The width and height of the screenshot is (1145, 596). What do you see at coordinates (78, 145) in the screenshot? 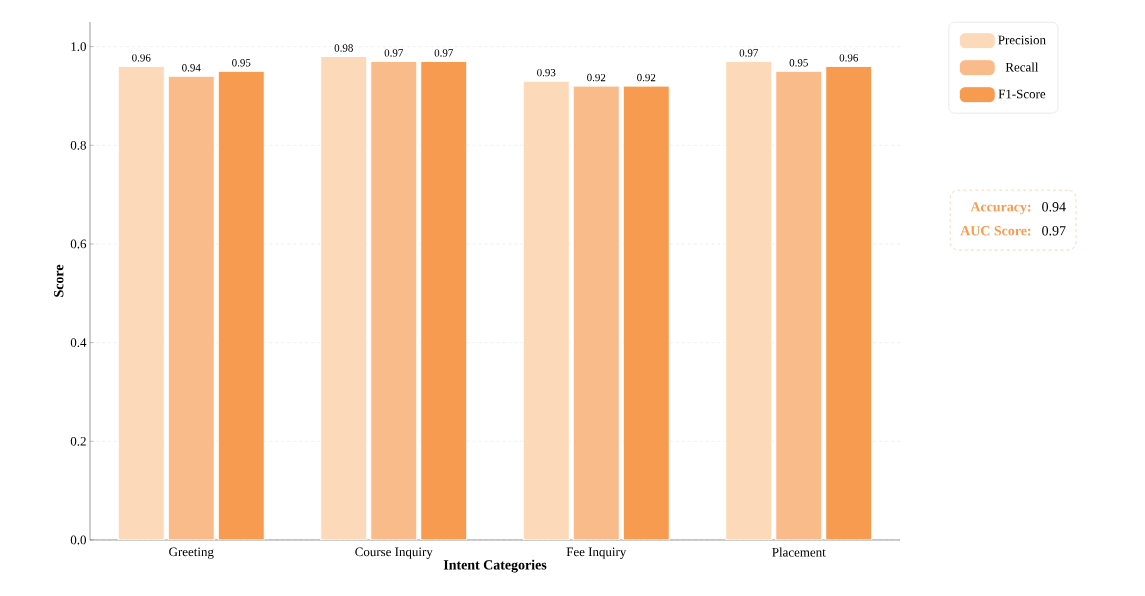
I see `y-tick-label: 0.8` at bounding box center [78, 145].